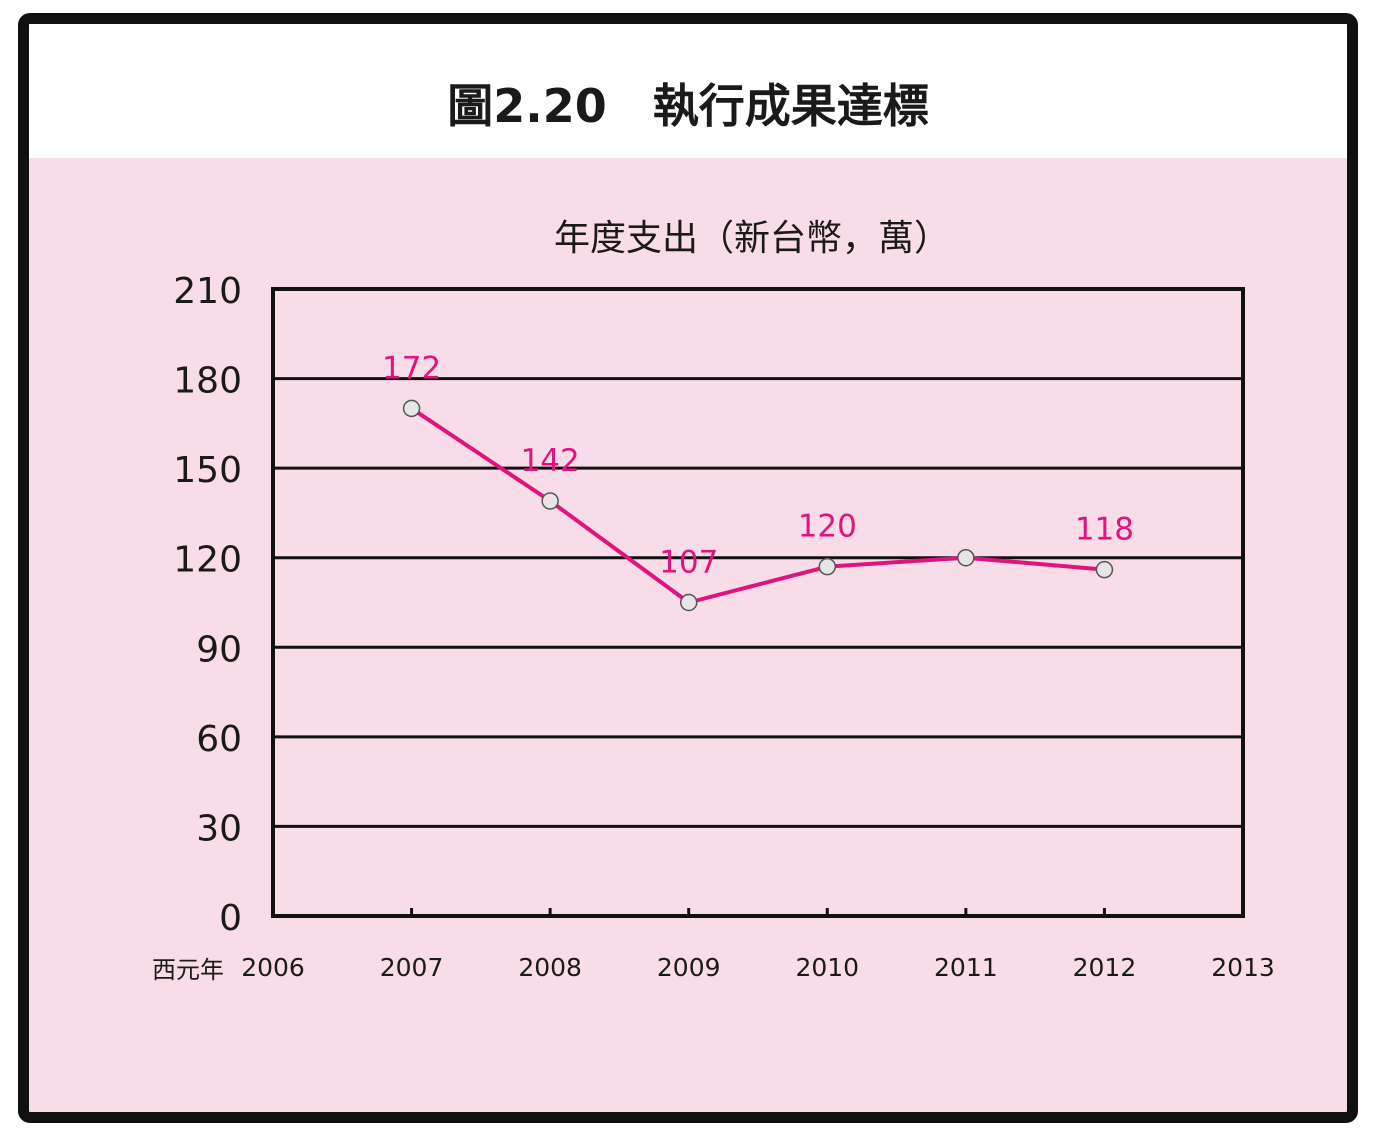 This screenshot has width=1389, height=1132. I want to click on data-label: 107, so click(688, 563).